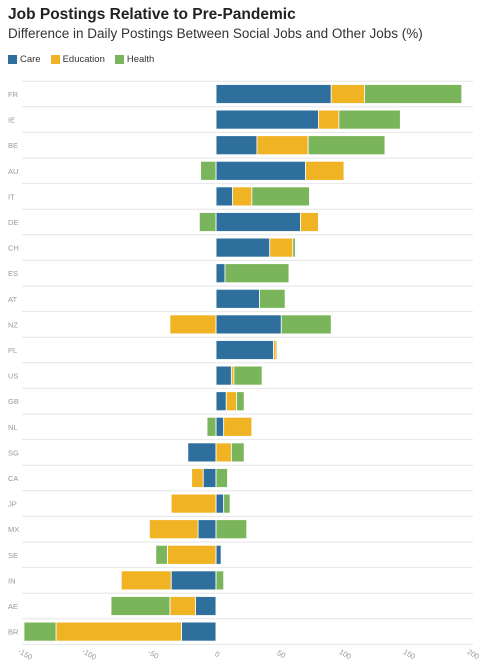 This screenshot has height=665, width=486. I want to click on bar-care-jp, so click(220, 503).